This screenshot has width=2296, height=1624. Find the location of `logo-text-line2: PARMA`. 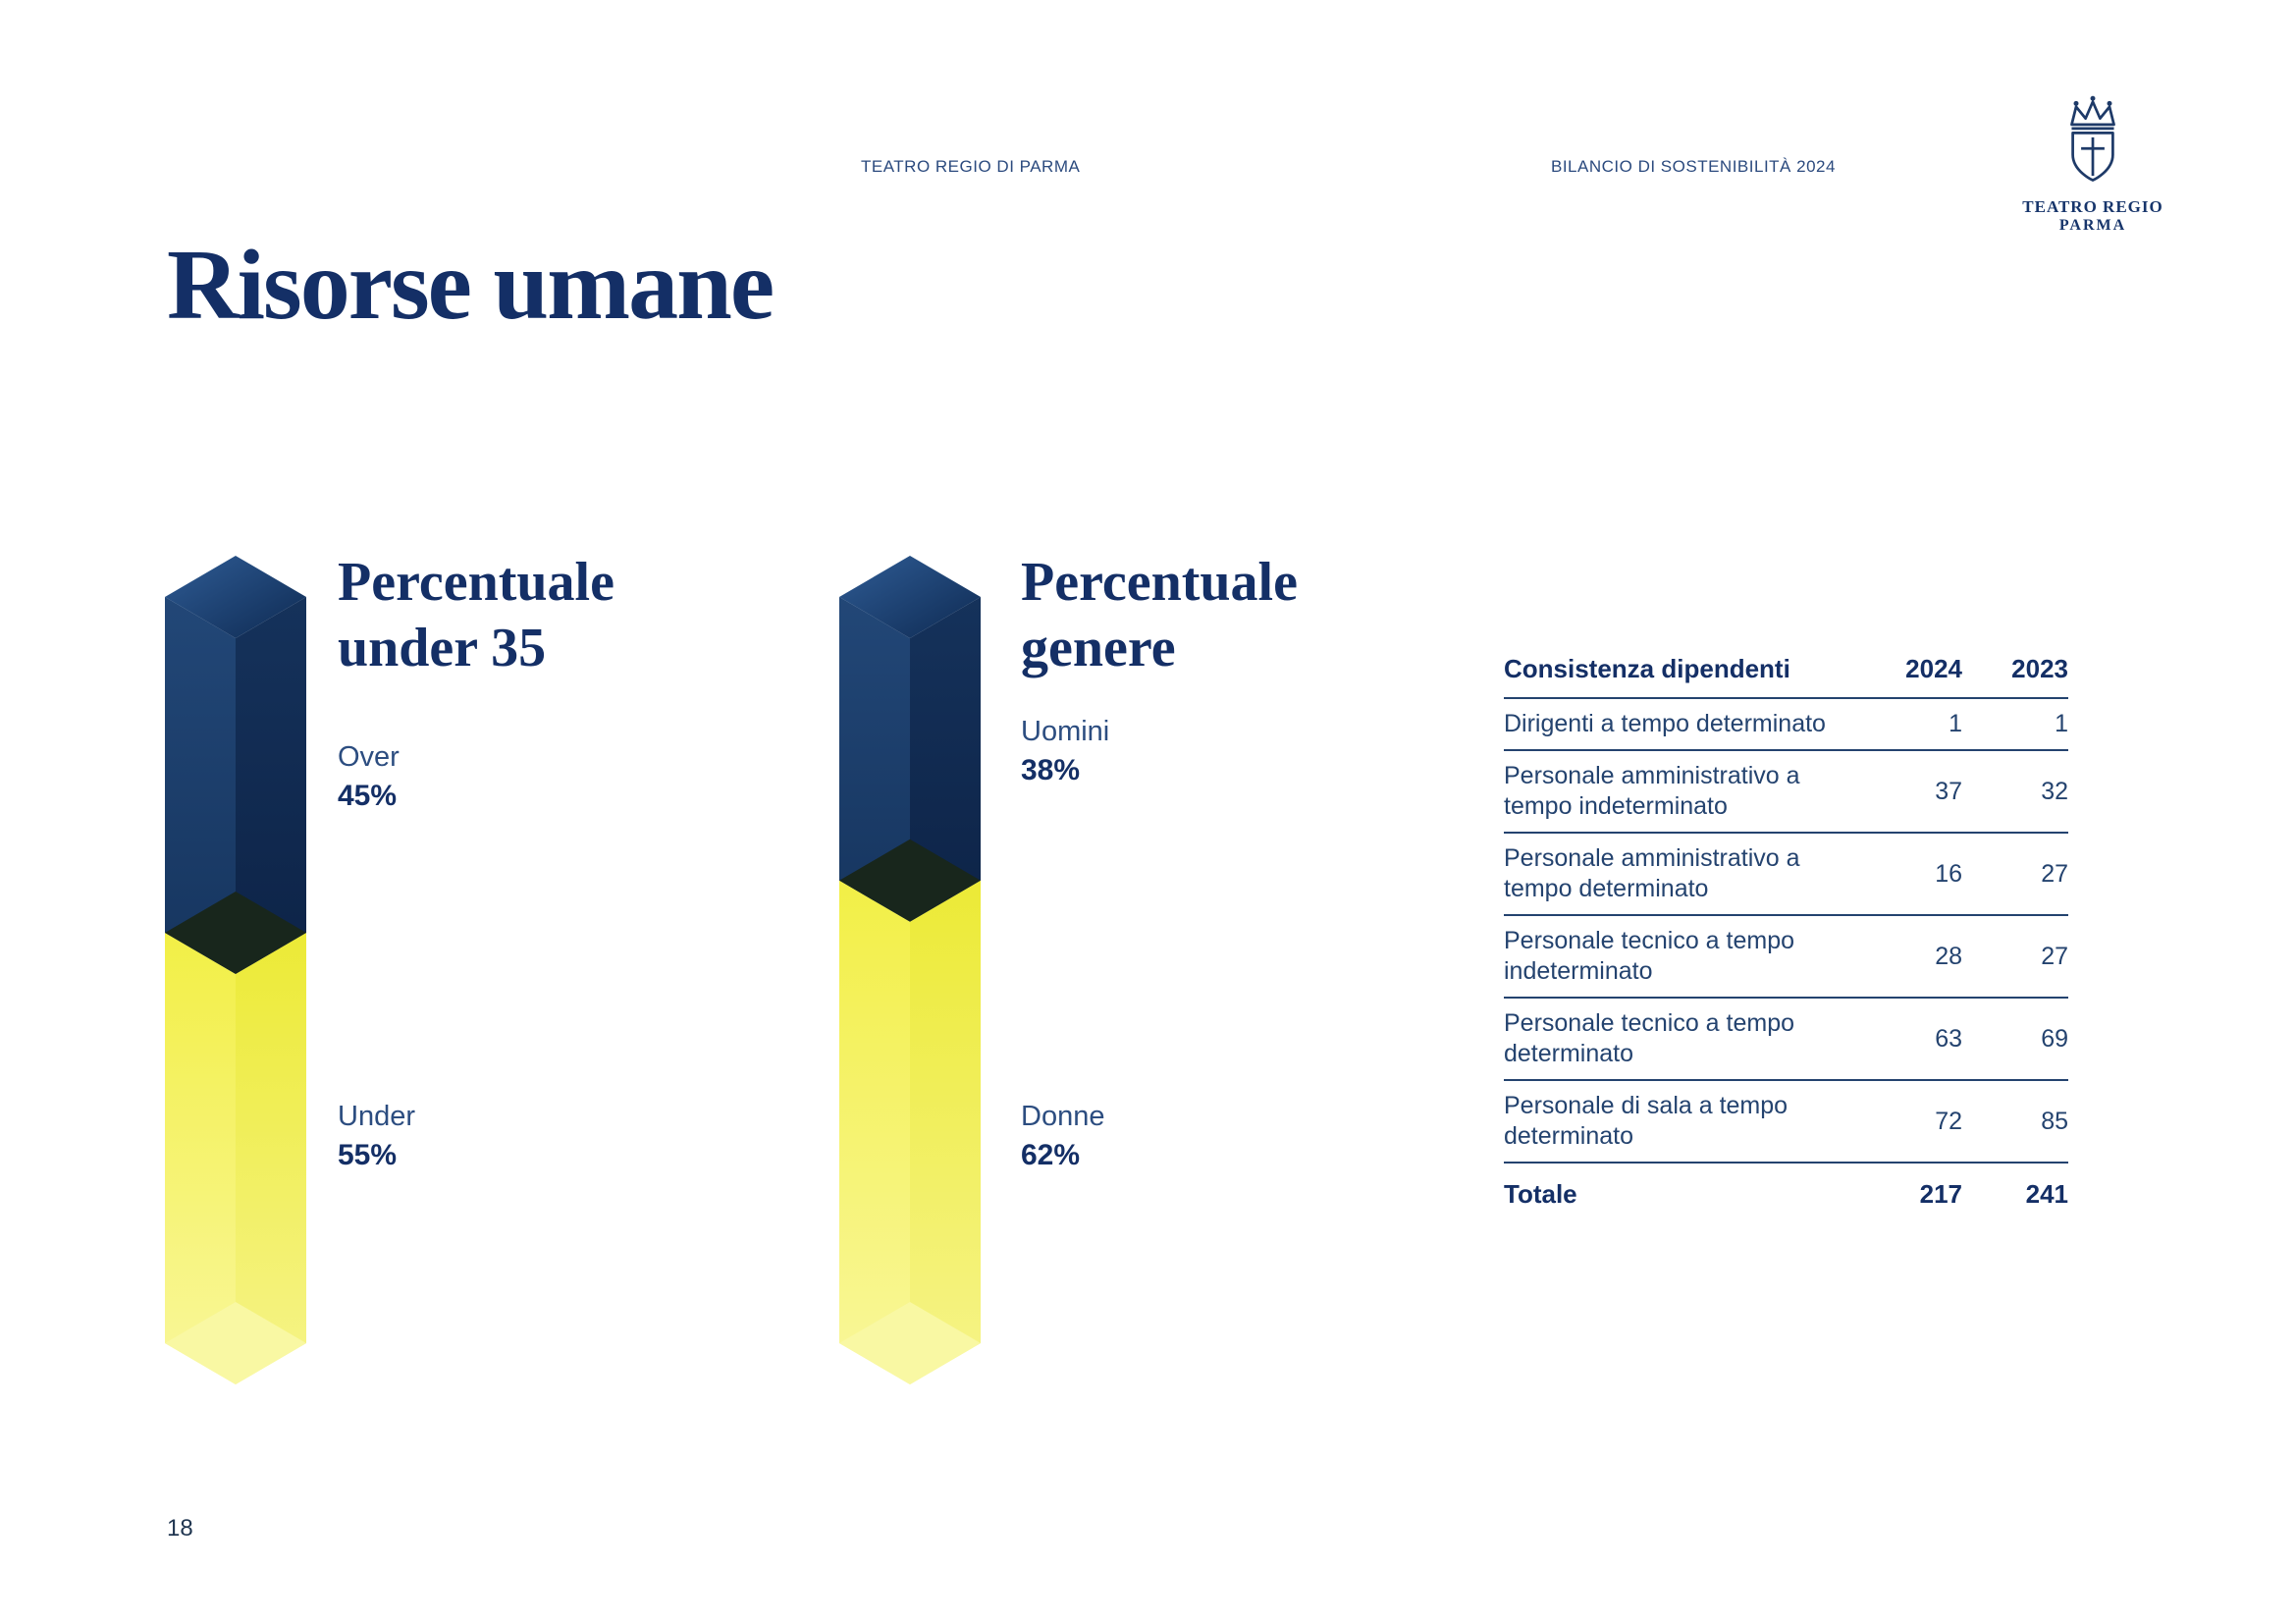

logo-text-line2: PARMA is located at coordinates (2092, 225).